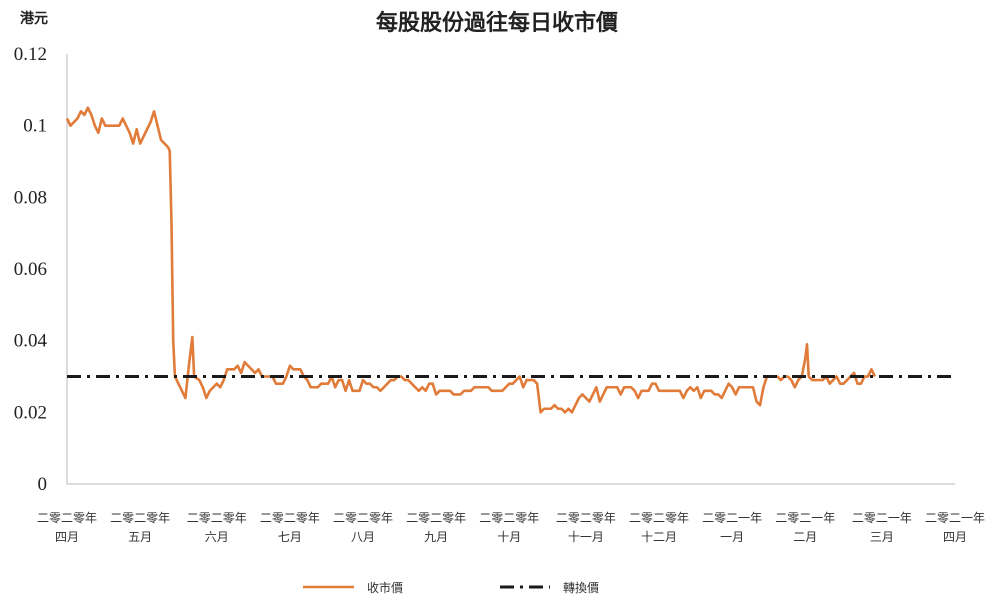  What do you see at coordinates (34, 18) in the screenshot?
I see `y-axis-unit-label: 港元` at bounding box center [34, 18].